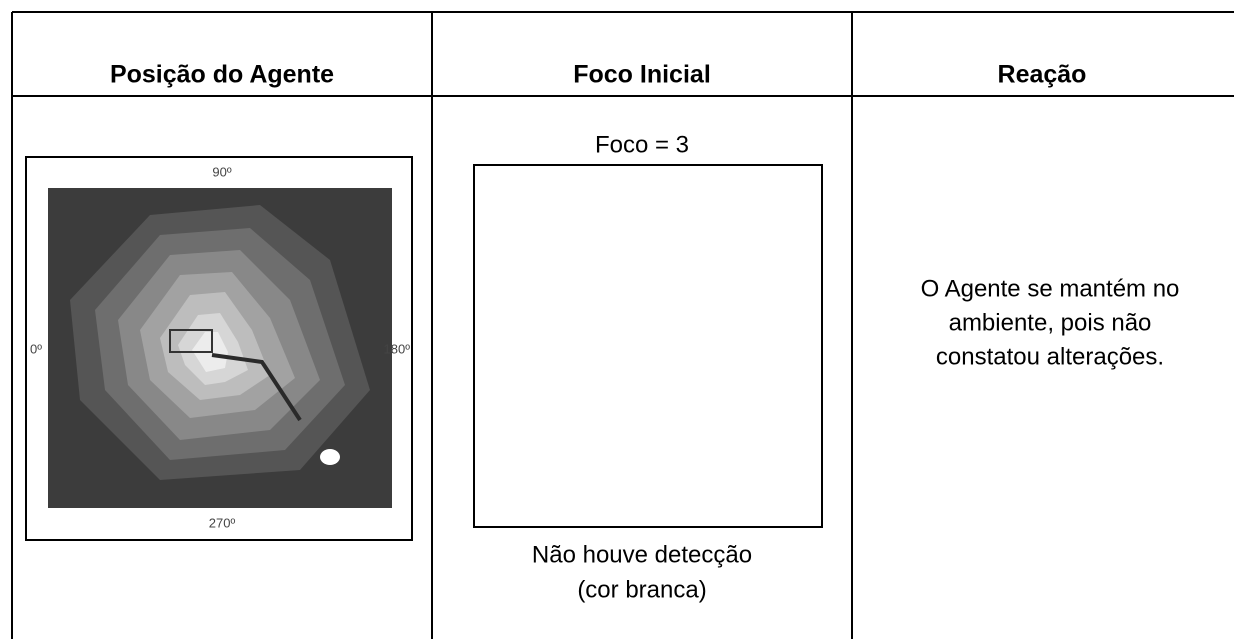  What do you see at coordinates (642, 144) in the screenshot?
I see `focus-caption: Foco = 3` at bounding box center [642, 144].